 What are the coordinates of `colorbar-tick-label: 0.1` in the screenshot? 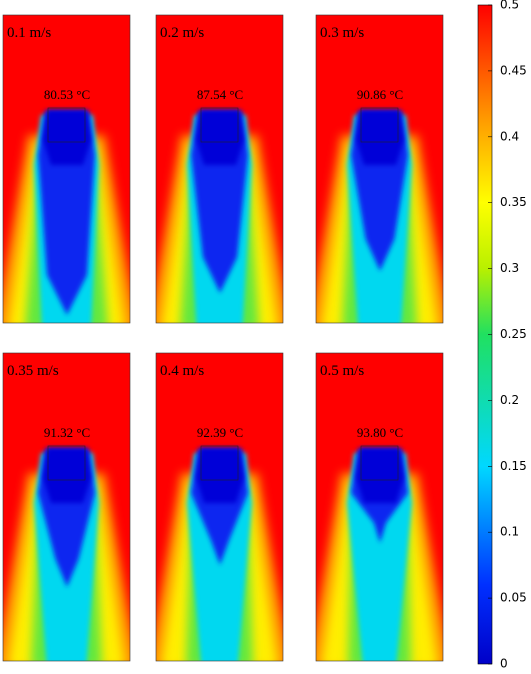 It's located at (509, 532).